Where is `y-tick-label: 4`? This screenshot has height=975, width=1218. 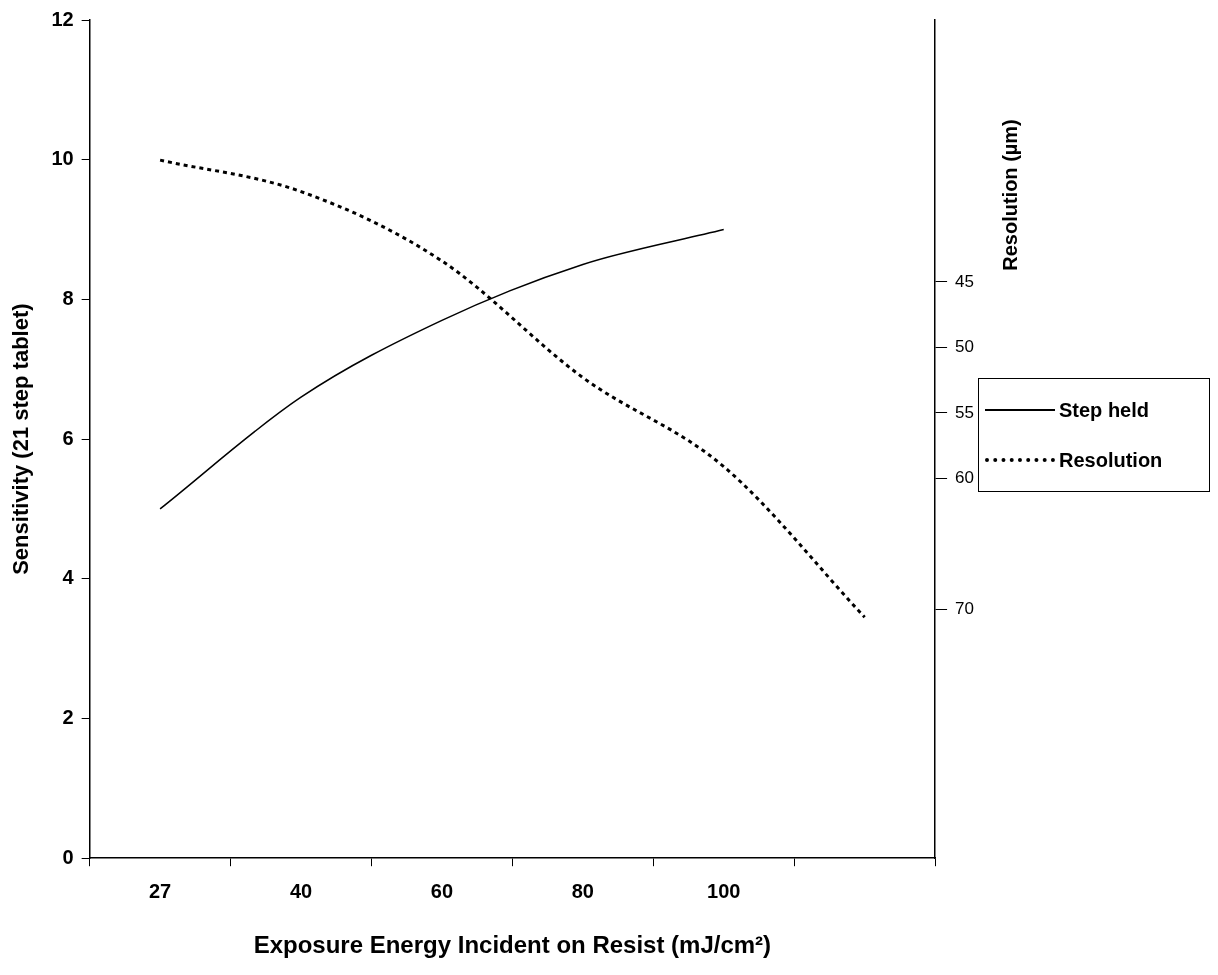 y-tick-label: 4 is located at coordinates (68, 577).